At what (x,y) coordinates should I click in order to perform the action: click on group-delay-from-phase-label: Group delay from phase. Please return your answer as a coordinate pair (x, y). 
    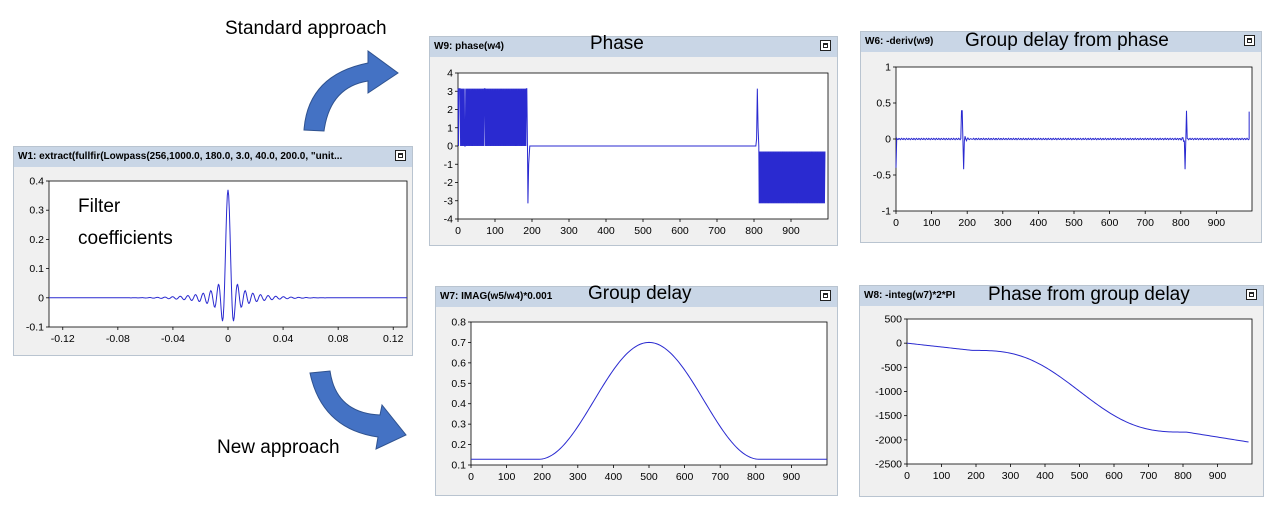
    Looking at the image, I should click on (1067, 40).